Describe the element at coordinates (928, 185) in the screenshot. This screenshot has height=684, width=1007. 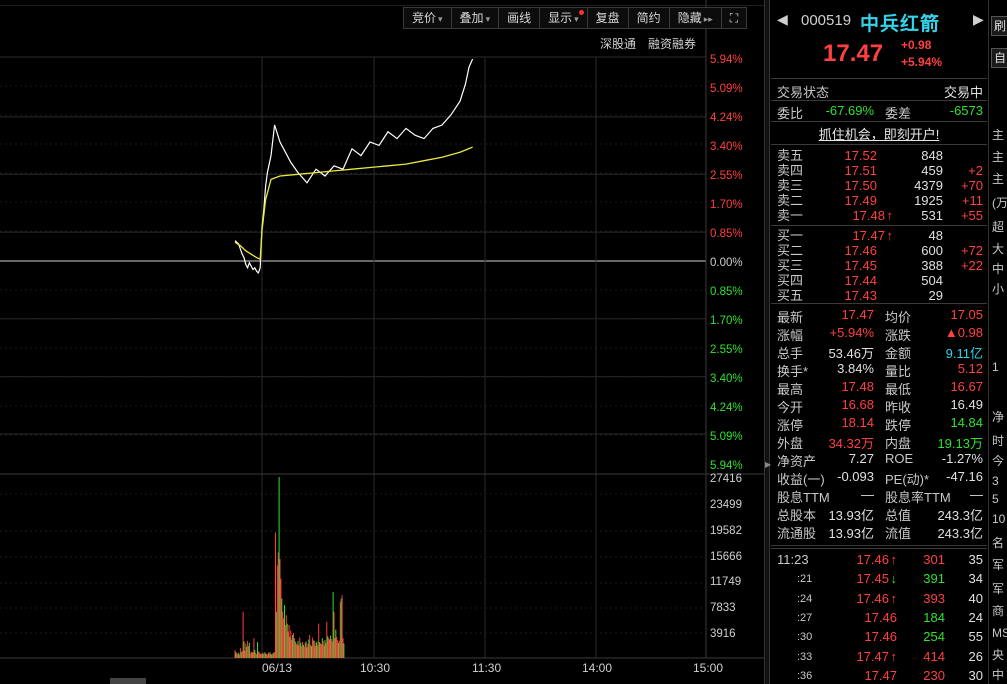
I see `orderbook-volume: 4379` at that location.